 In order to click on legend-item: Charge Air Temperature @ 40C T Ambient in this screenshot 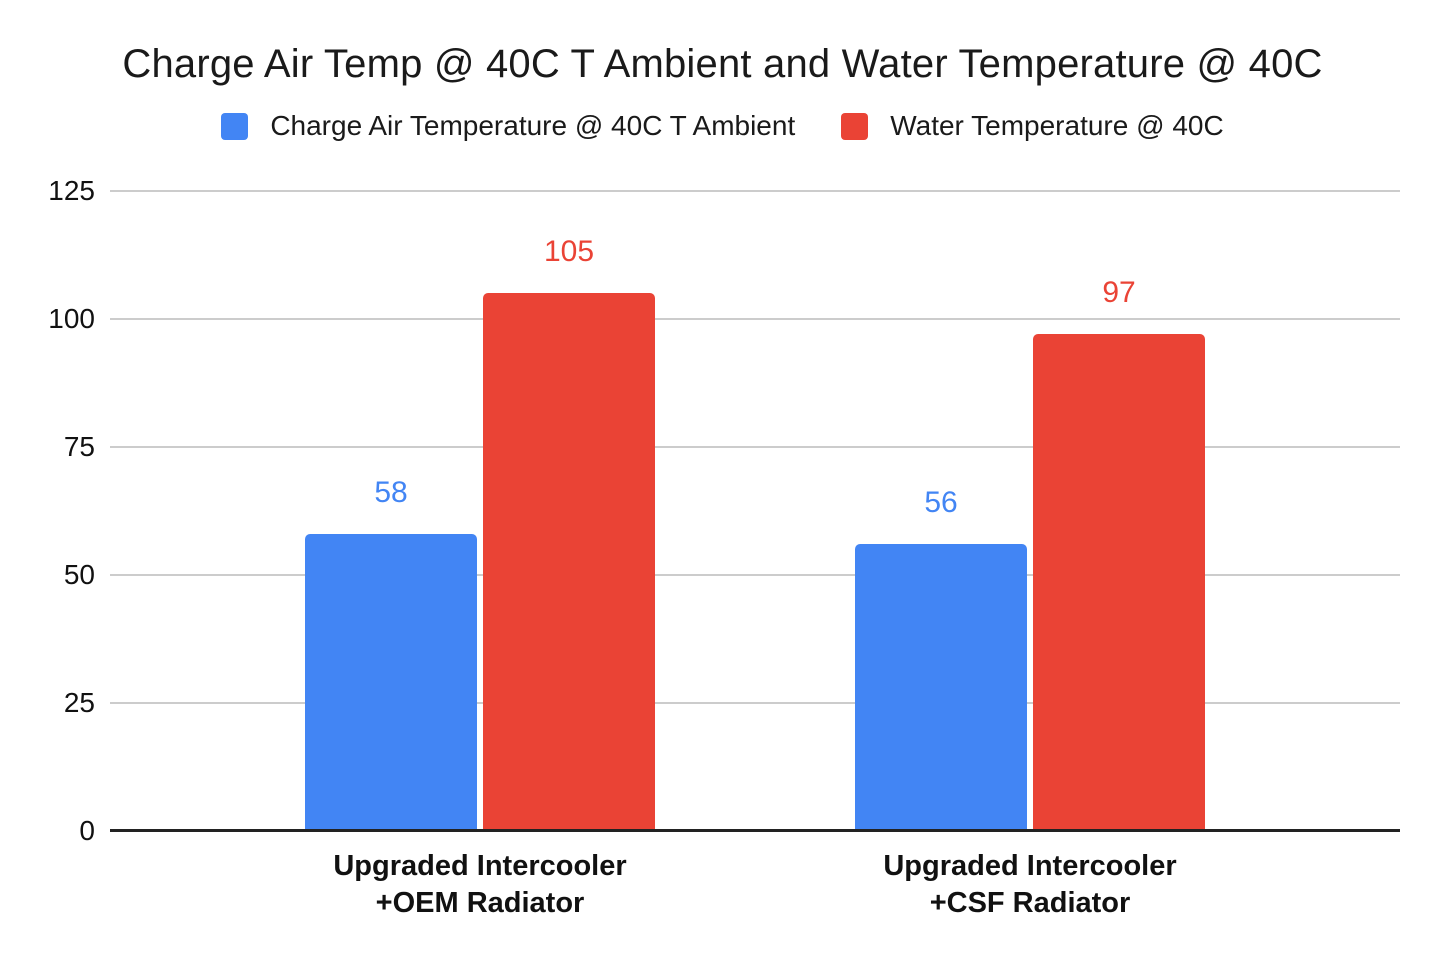, I will do `click(508, 126)`.